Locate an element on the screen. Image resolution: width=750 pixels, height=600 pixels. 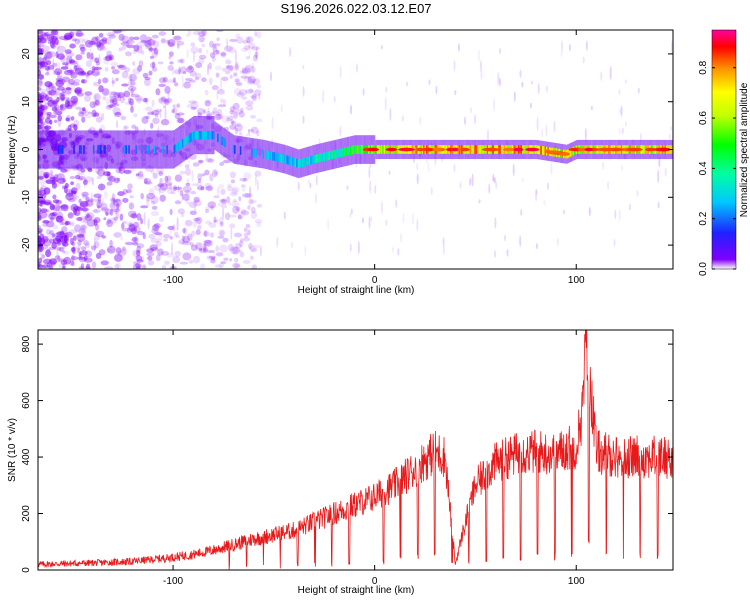
colorbar-tick-label: 0.8 is located at coordinates (703, 67).